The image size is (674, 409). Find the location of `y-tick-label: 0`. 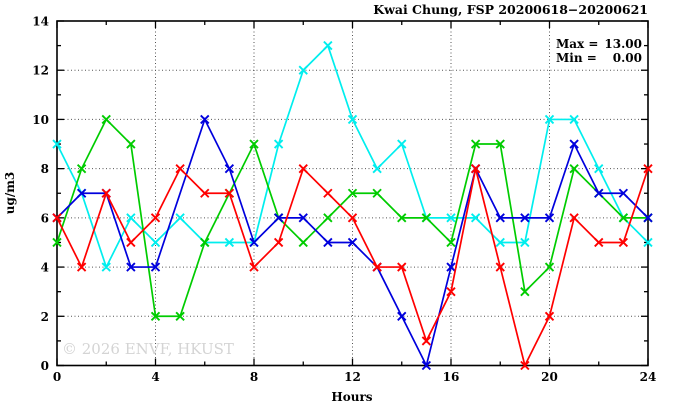

y-tick-label: 0 is located at coordinates (45, 366).